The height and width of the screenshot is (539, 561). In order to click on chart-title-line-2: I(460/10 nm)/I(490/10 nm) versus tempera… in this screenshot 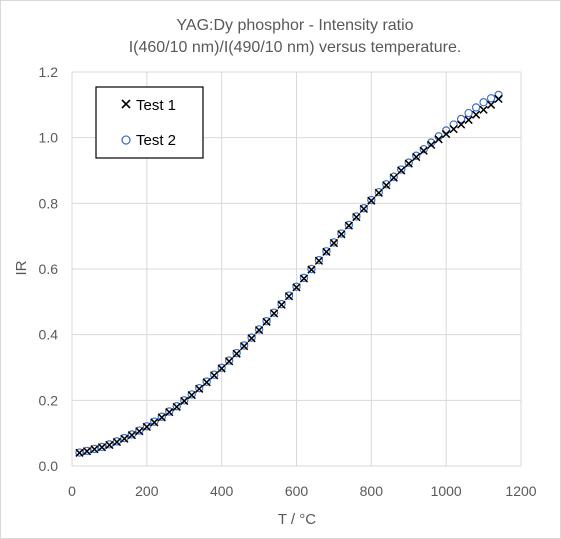, I will do `click(295, 47)`.